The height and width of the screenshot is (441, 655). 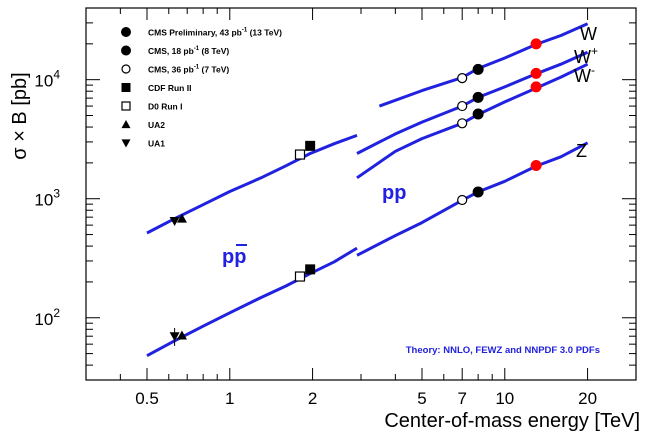 What do you see at coordinates (228, 257) in the screenshot?
I see `ppbar-label-p: p` at bounding box center [228, 257].